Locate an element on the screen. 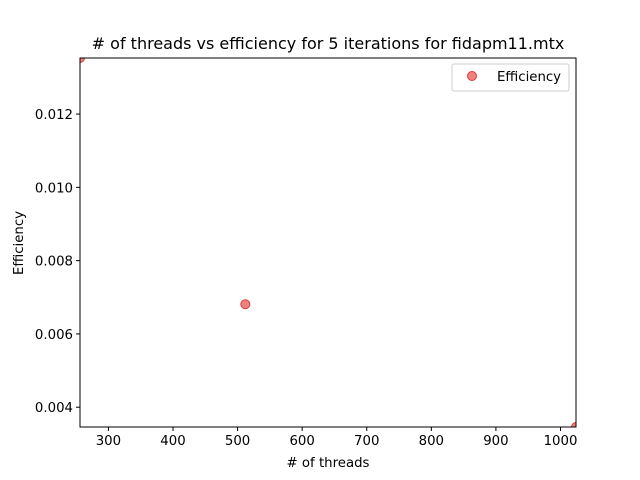  y-axis-ticks: 0.004 0.006 0.008 0.010 0.012 is located at coordinates (57, 262).